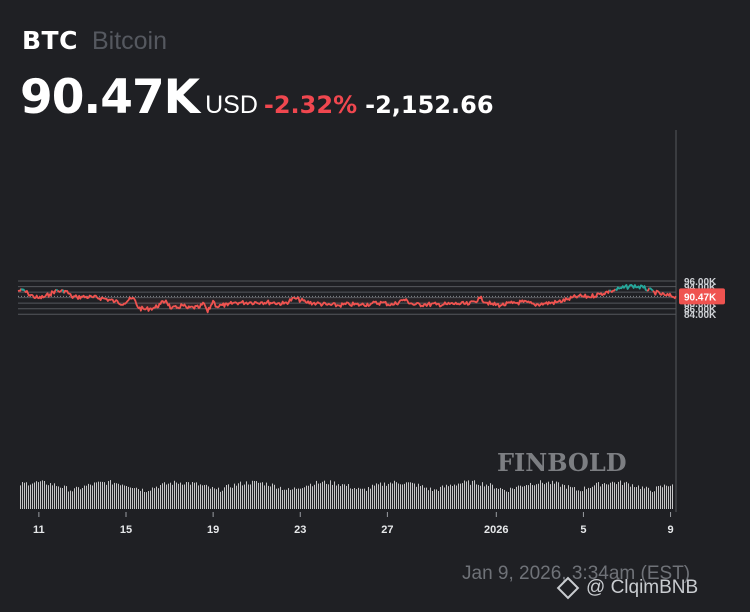 Image resolution: width=750 pixels, height=612 pixels. What do you see at coordinates (576, 573) in the screenshot?
I see `timestamp: Jan 9, 2026, 3:34am (EST)` at bounding box center [576, 573].